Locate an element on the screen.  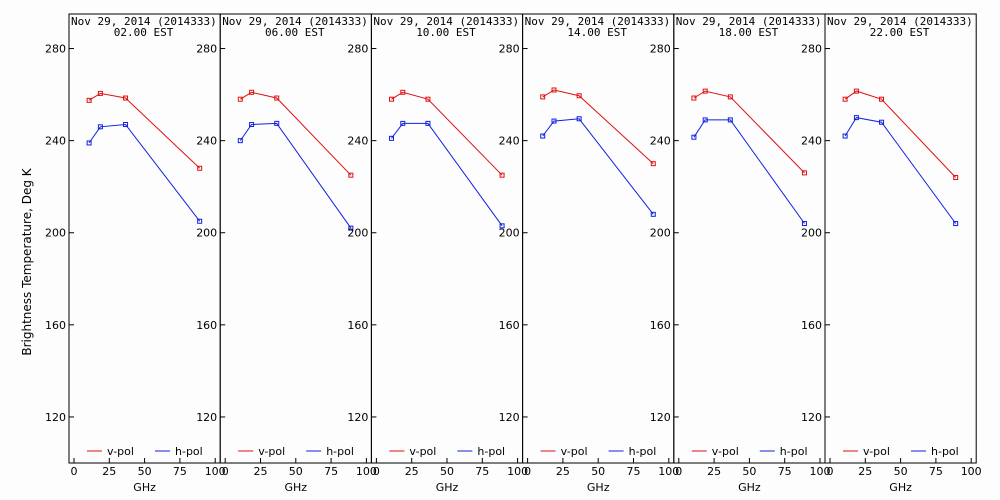
panel-subtitle: 06.00 EST is located at coordinates (295, 32).